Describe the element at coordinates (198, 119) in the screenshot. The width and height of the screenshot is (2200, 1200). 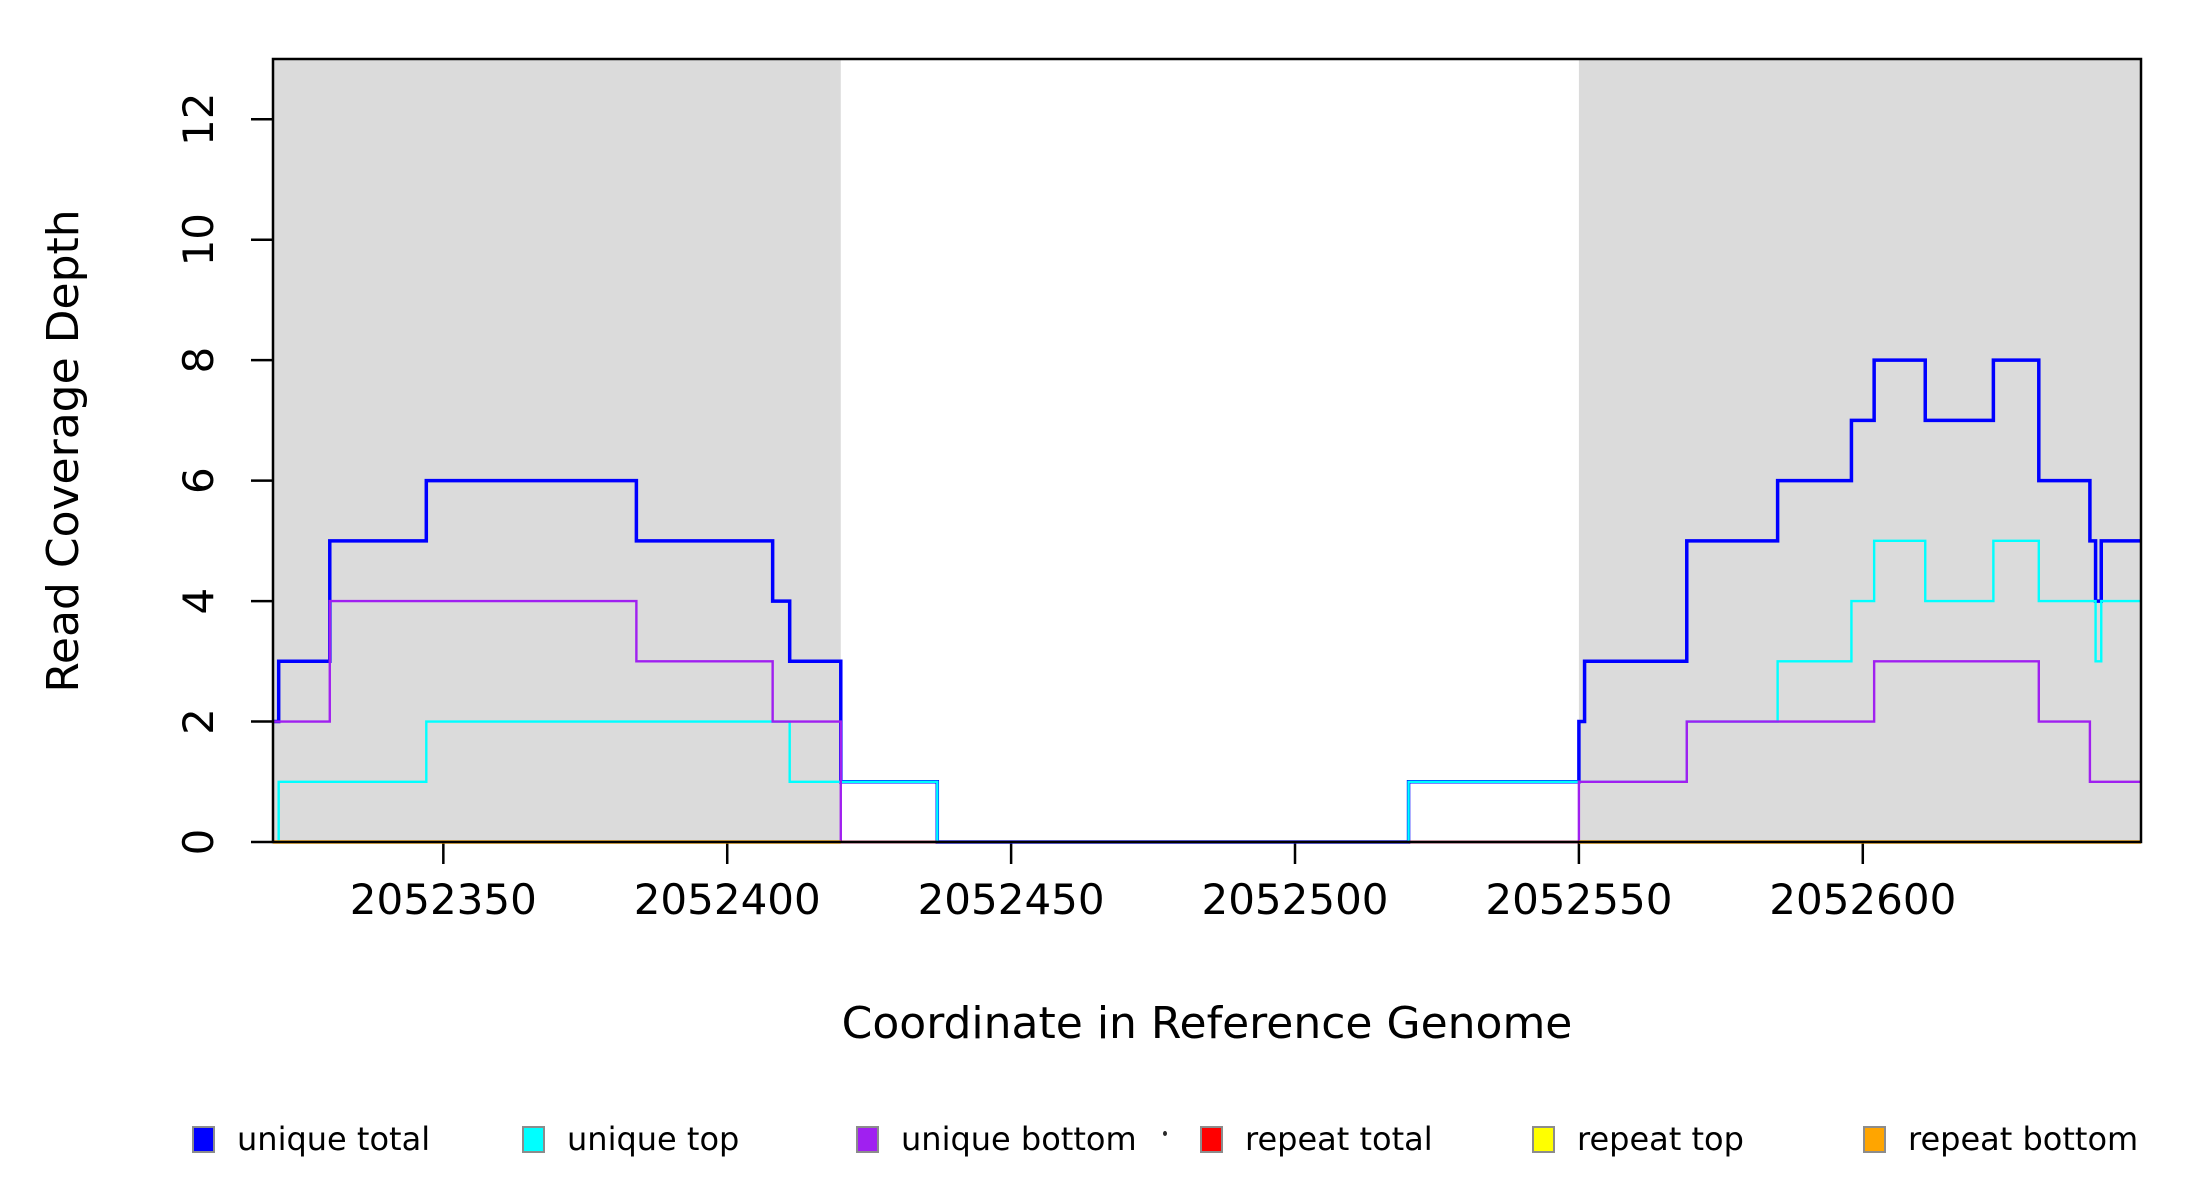
I see `y-tick-label: 12` at that location.